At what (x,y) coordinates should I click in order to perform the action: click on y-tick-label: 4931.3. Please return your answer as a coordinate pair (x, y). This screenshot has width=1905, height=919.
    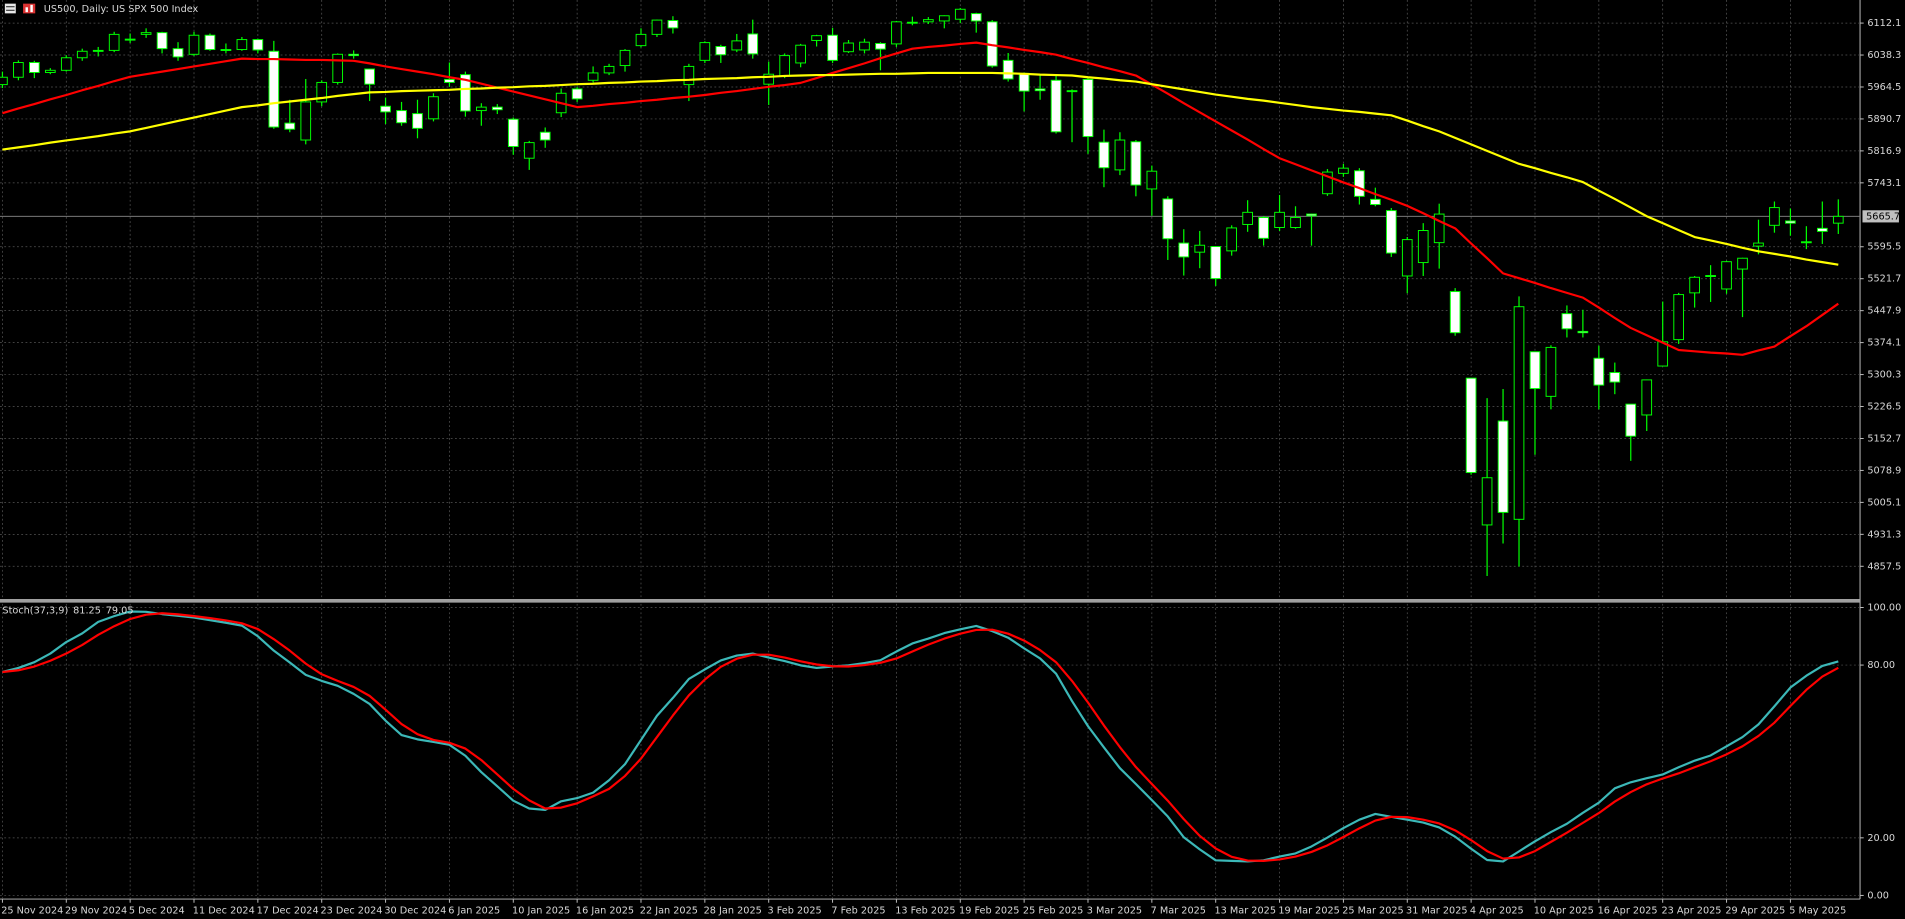
    Looking at the image, I should click on (1884, 534).